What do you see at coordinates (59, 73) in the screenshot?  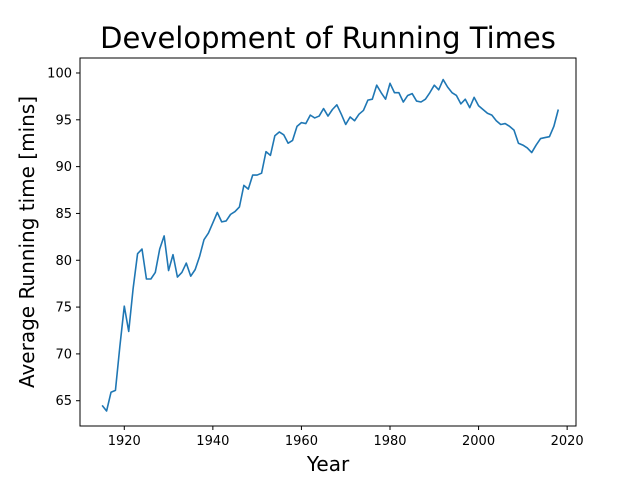 I see `y-tick-label: 100` at bounding box center [59, 73].